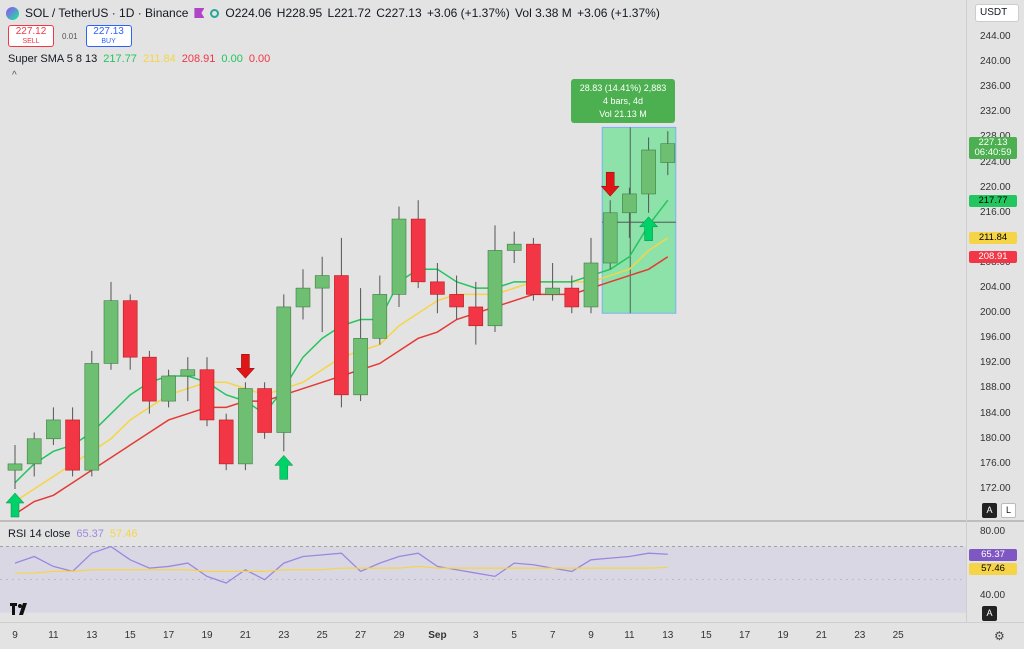 The width and height of the screenshot is (1024, 649). I want to click on last-price-label: 227.13 06:40:59, so click(993, 148).